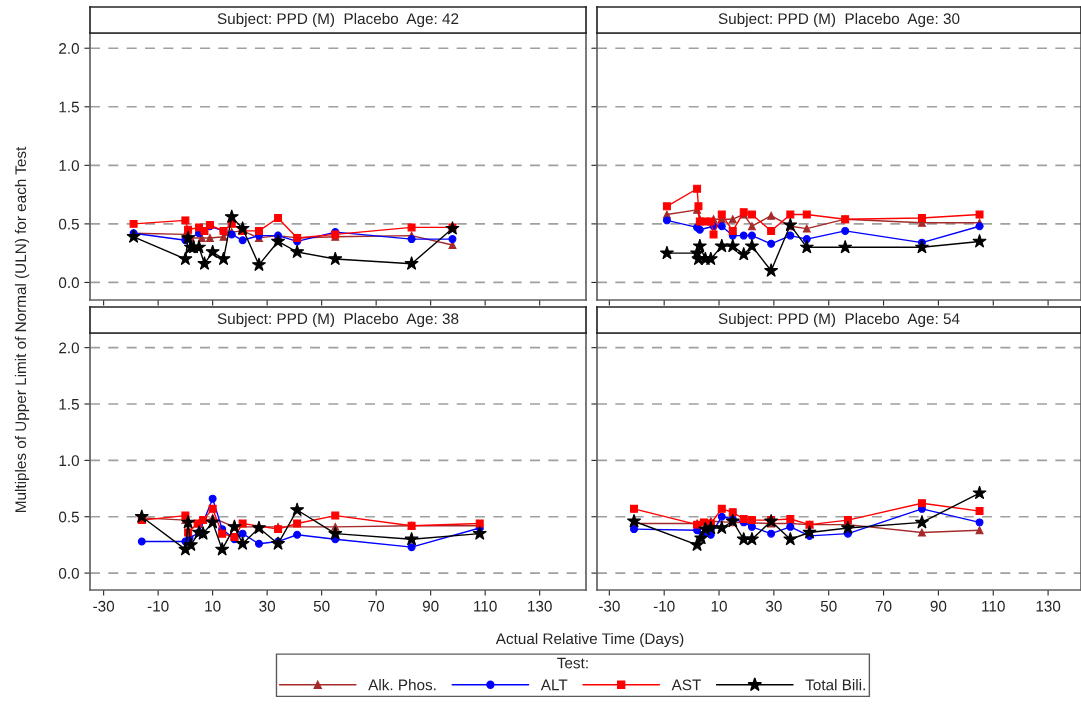  Describe the element at coordinates (572, 663) in the screenshot. I see `legend-title: Test:` at that location.